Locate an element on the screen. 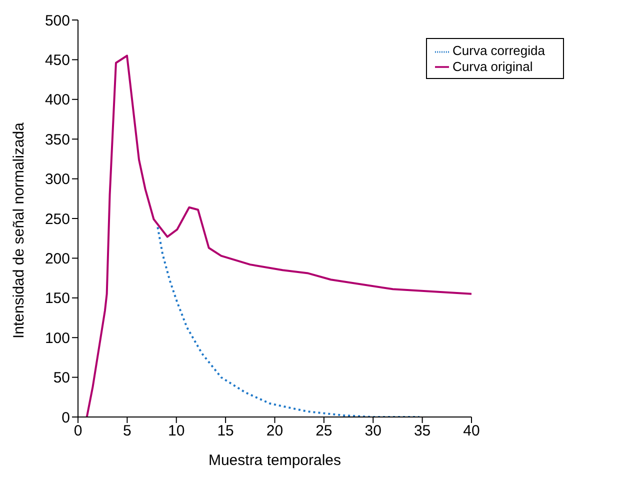  x-tick-label: 35 is located at coordinates (422, 431).